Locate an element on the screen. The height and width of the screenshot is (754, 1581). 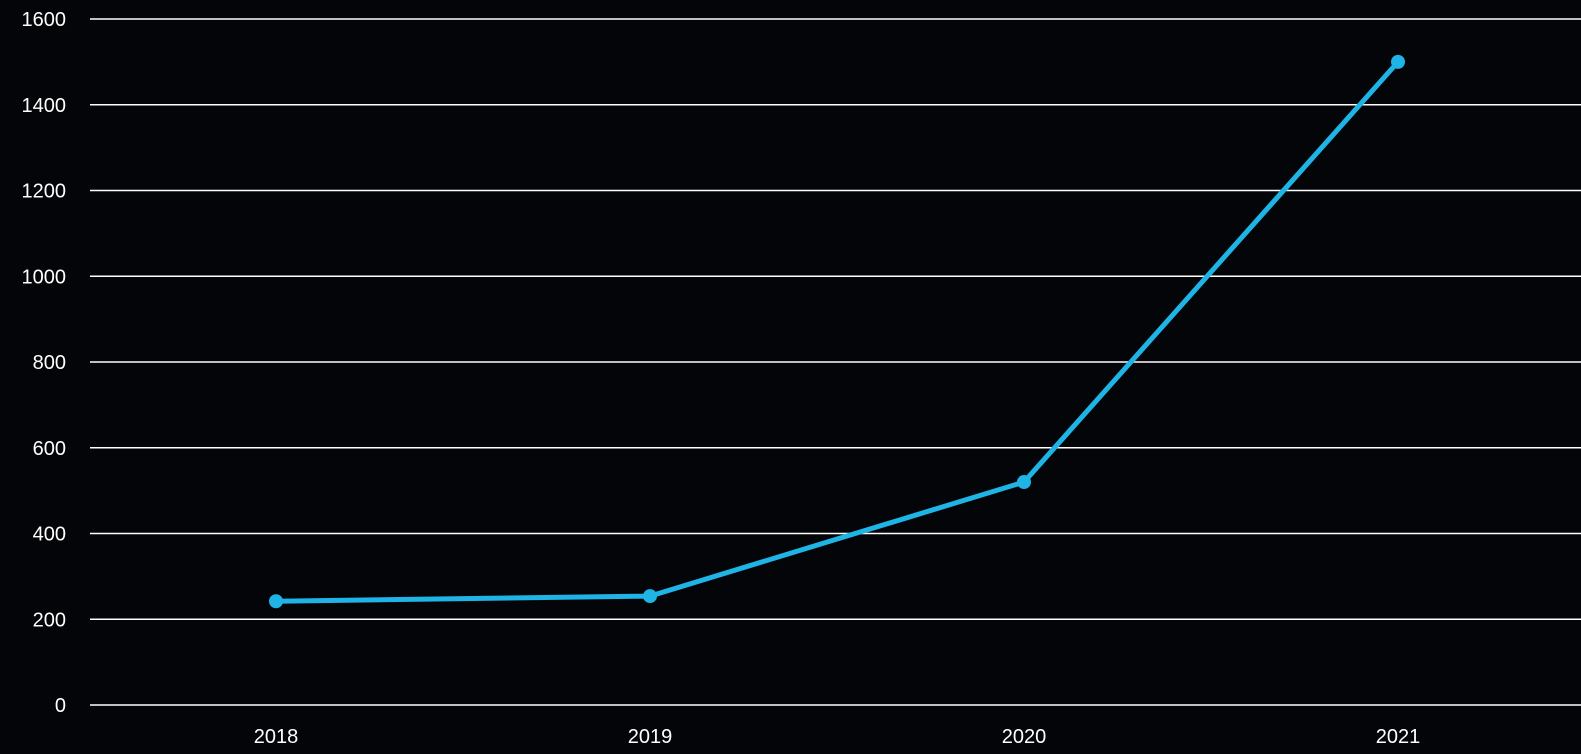
y-tick-label: 800 is located at coordinates (49, 363).